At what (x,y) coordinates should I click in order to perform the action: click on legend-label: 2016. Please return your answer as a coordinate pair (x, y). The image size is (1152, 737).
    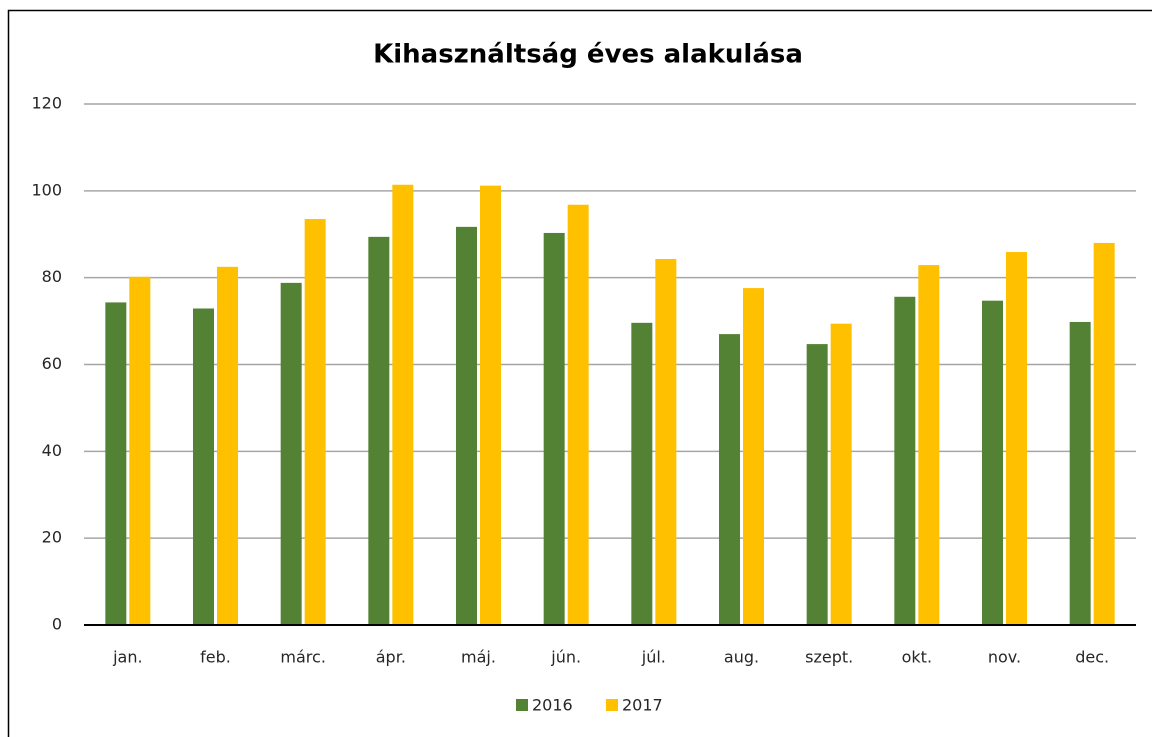
    Looking at the image, I should click on (552, 705).